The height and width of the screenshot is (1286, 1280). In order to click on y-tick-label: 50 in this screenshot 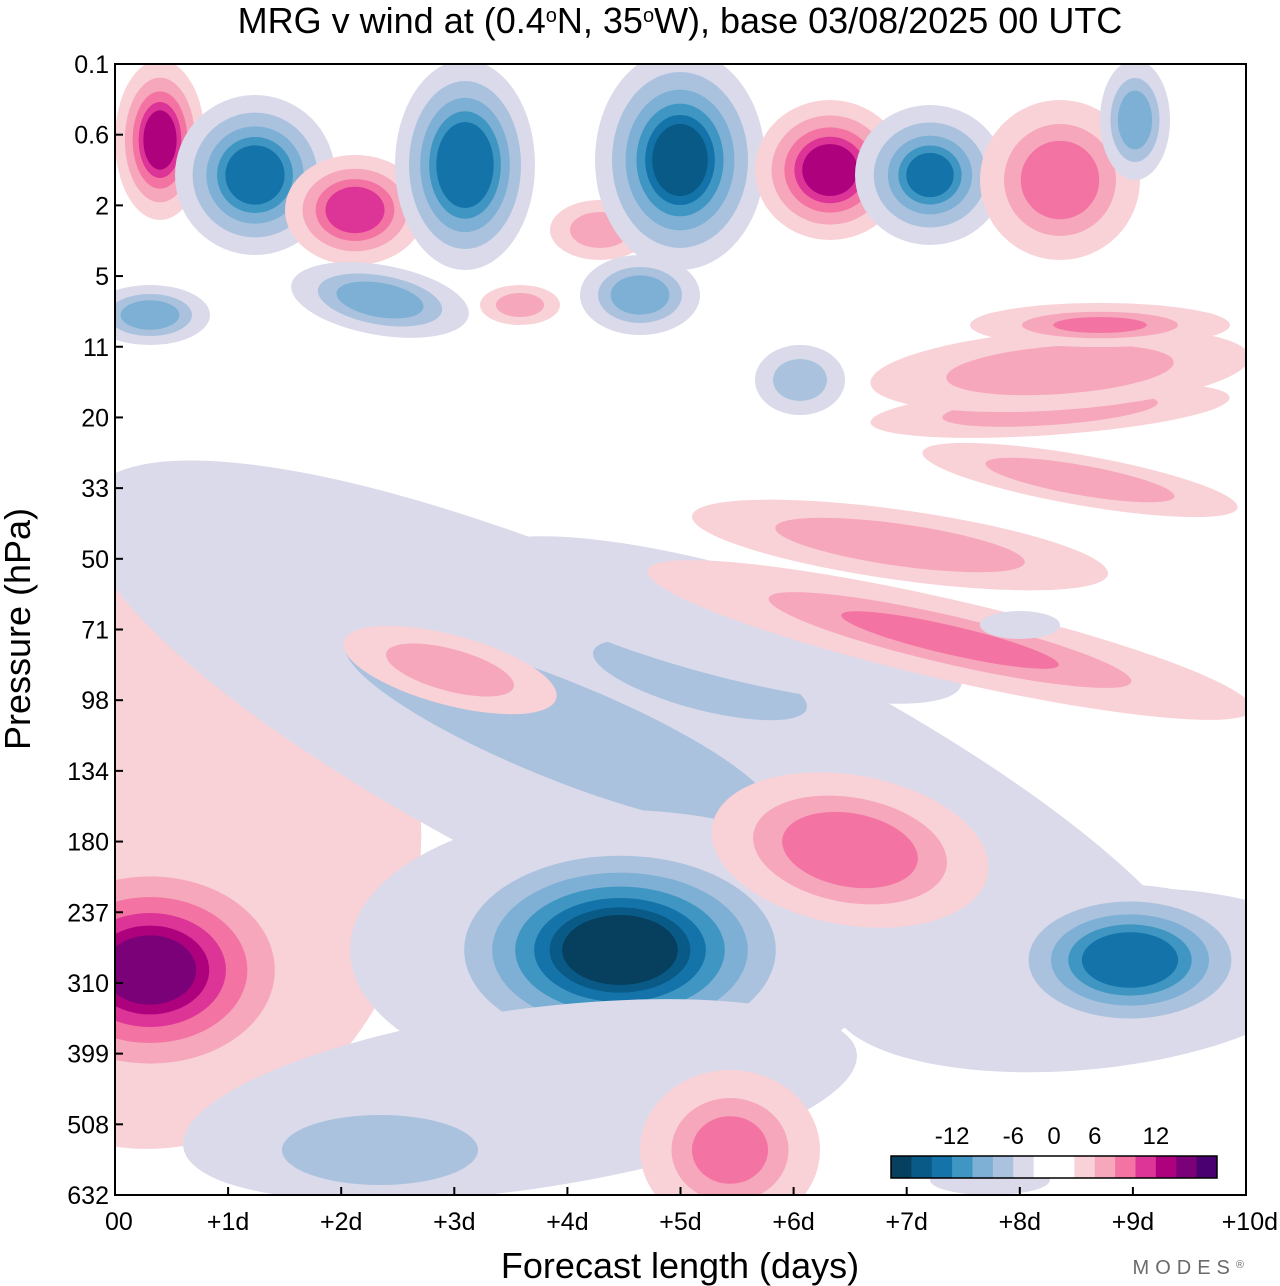, I will do `click(95, 560)`.